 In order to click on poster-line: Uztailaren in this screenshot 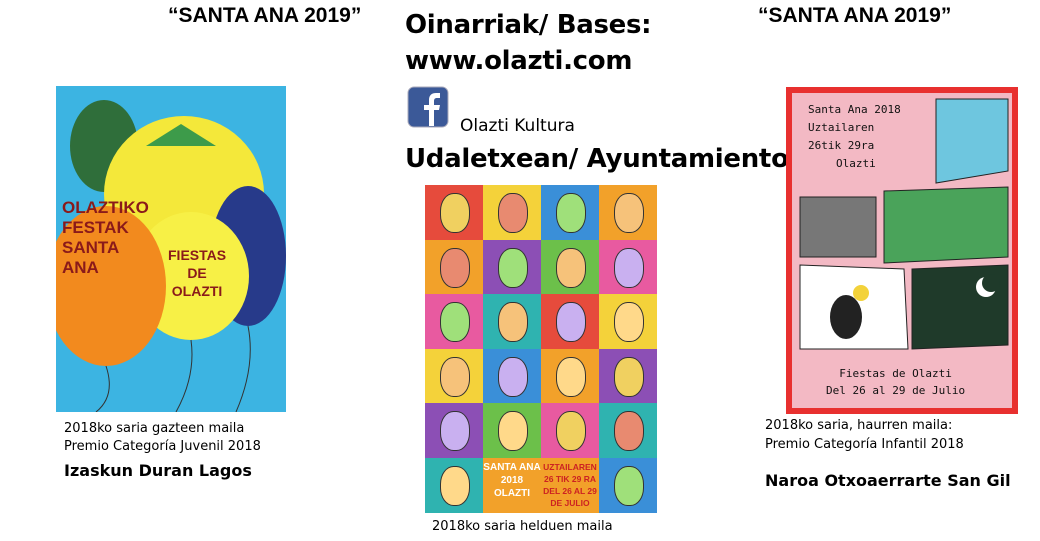, I will do `click(841, 127)`.